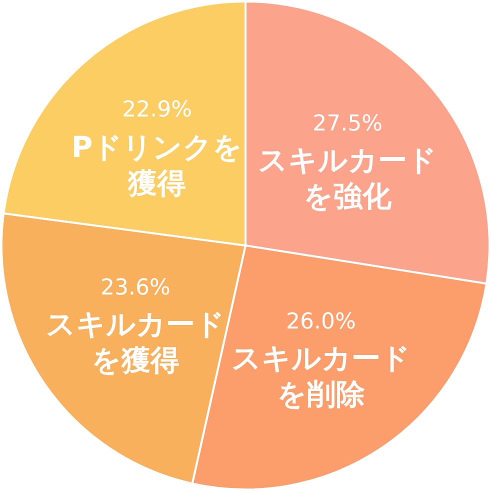  What do you see at coordinates (347, 123) in the screenshot?
I see `data-label: 27.5%` at bounding box center [347, 123].